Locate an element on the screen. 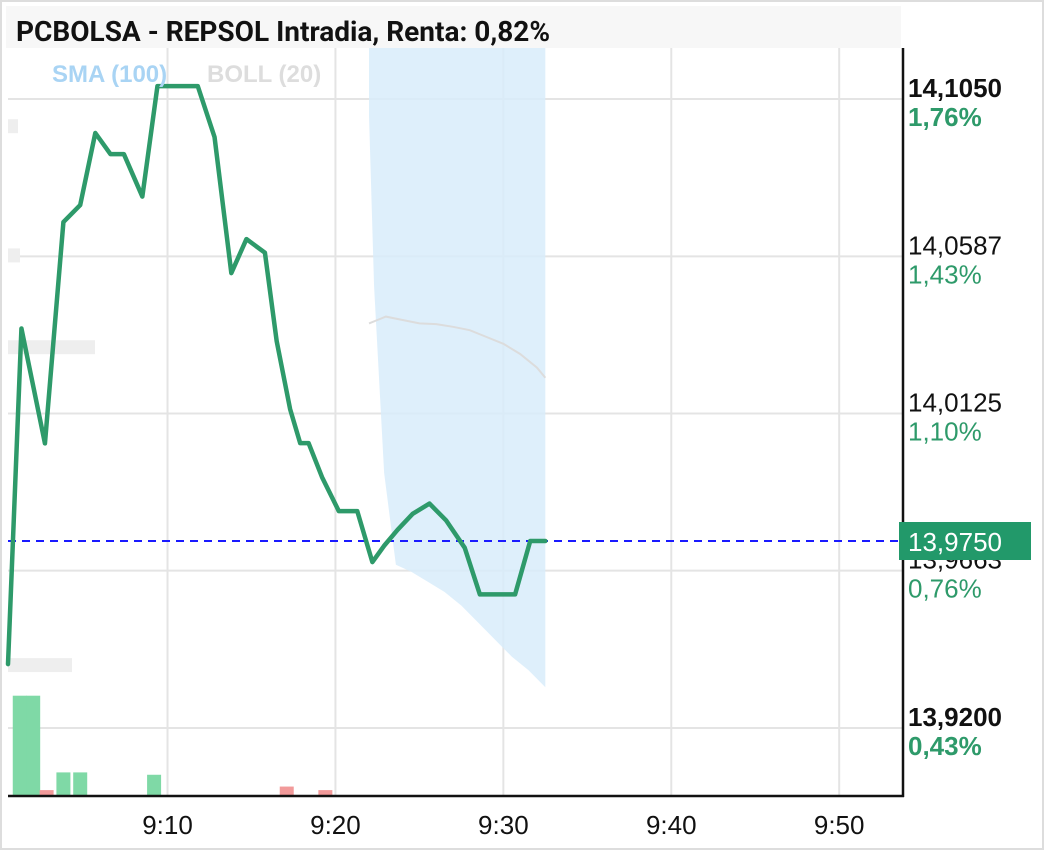 The image size is (1045, 851). x-tick-label: 9:30 is located at coordinates (503, 825).